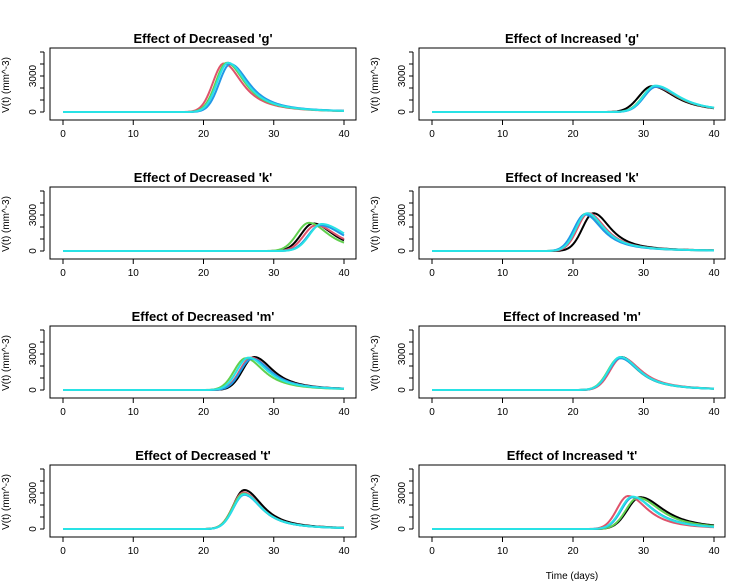 Image resolution: width=739 pixels, height=587 pixels. I want to click on panel-2-series-2-line, so click(573, 99).